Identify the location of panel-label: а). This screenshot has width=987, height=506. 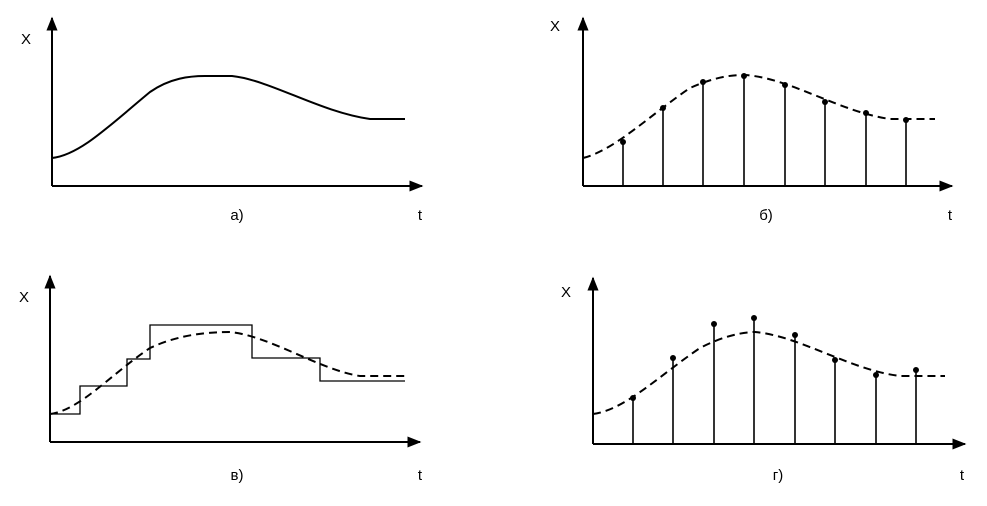
(236, 215).